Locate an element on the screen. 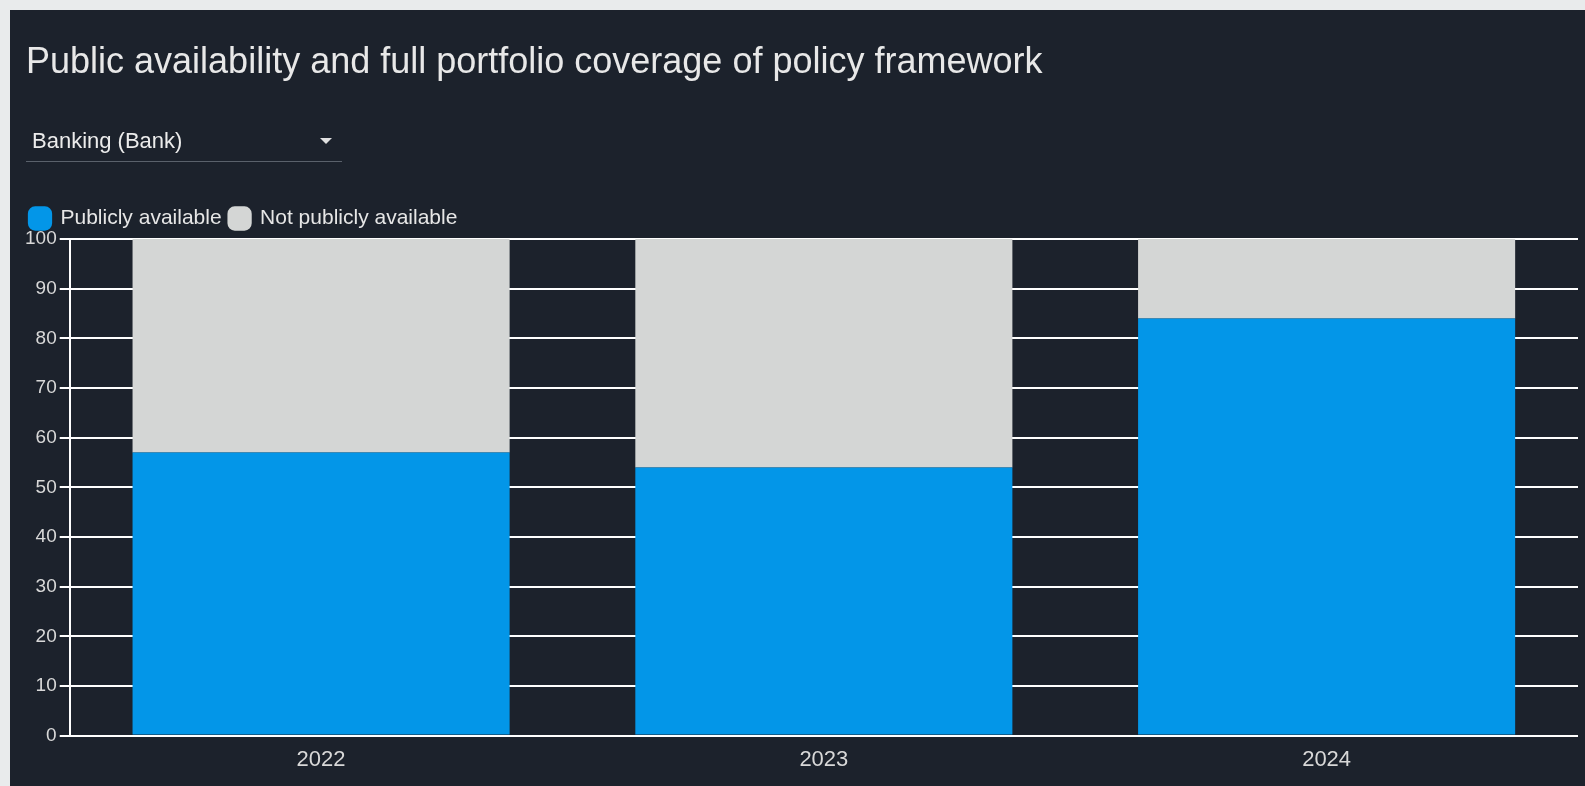 Image resolution: width=1585 pixels, height=786 pixels. x-tick-label: 2022 is located at coordinates (321, 758).